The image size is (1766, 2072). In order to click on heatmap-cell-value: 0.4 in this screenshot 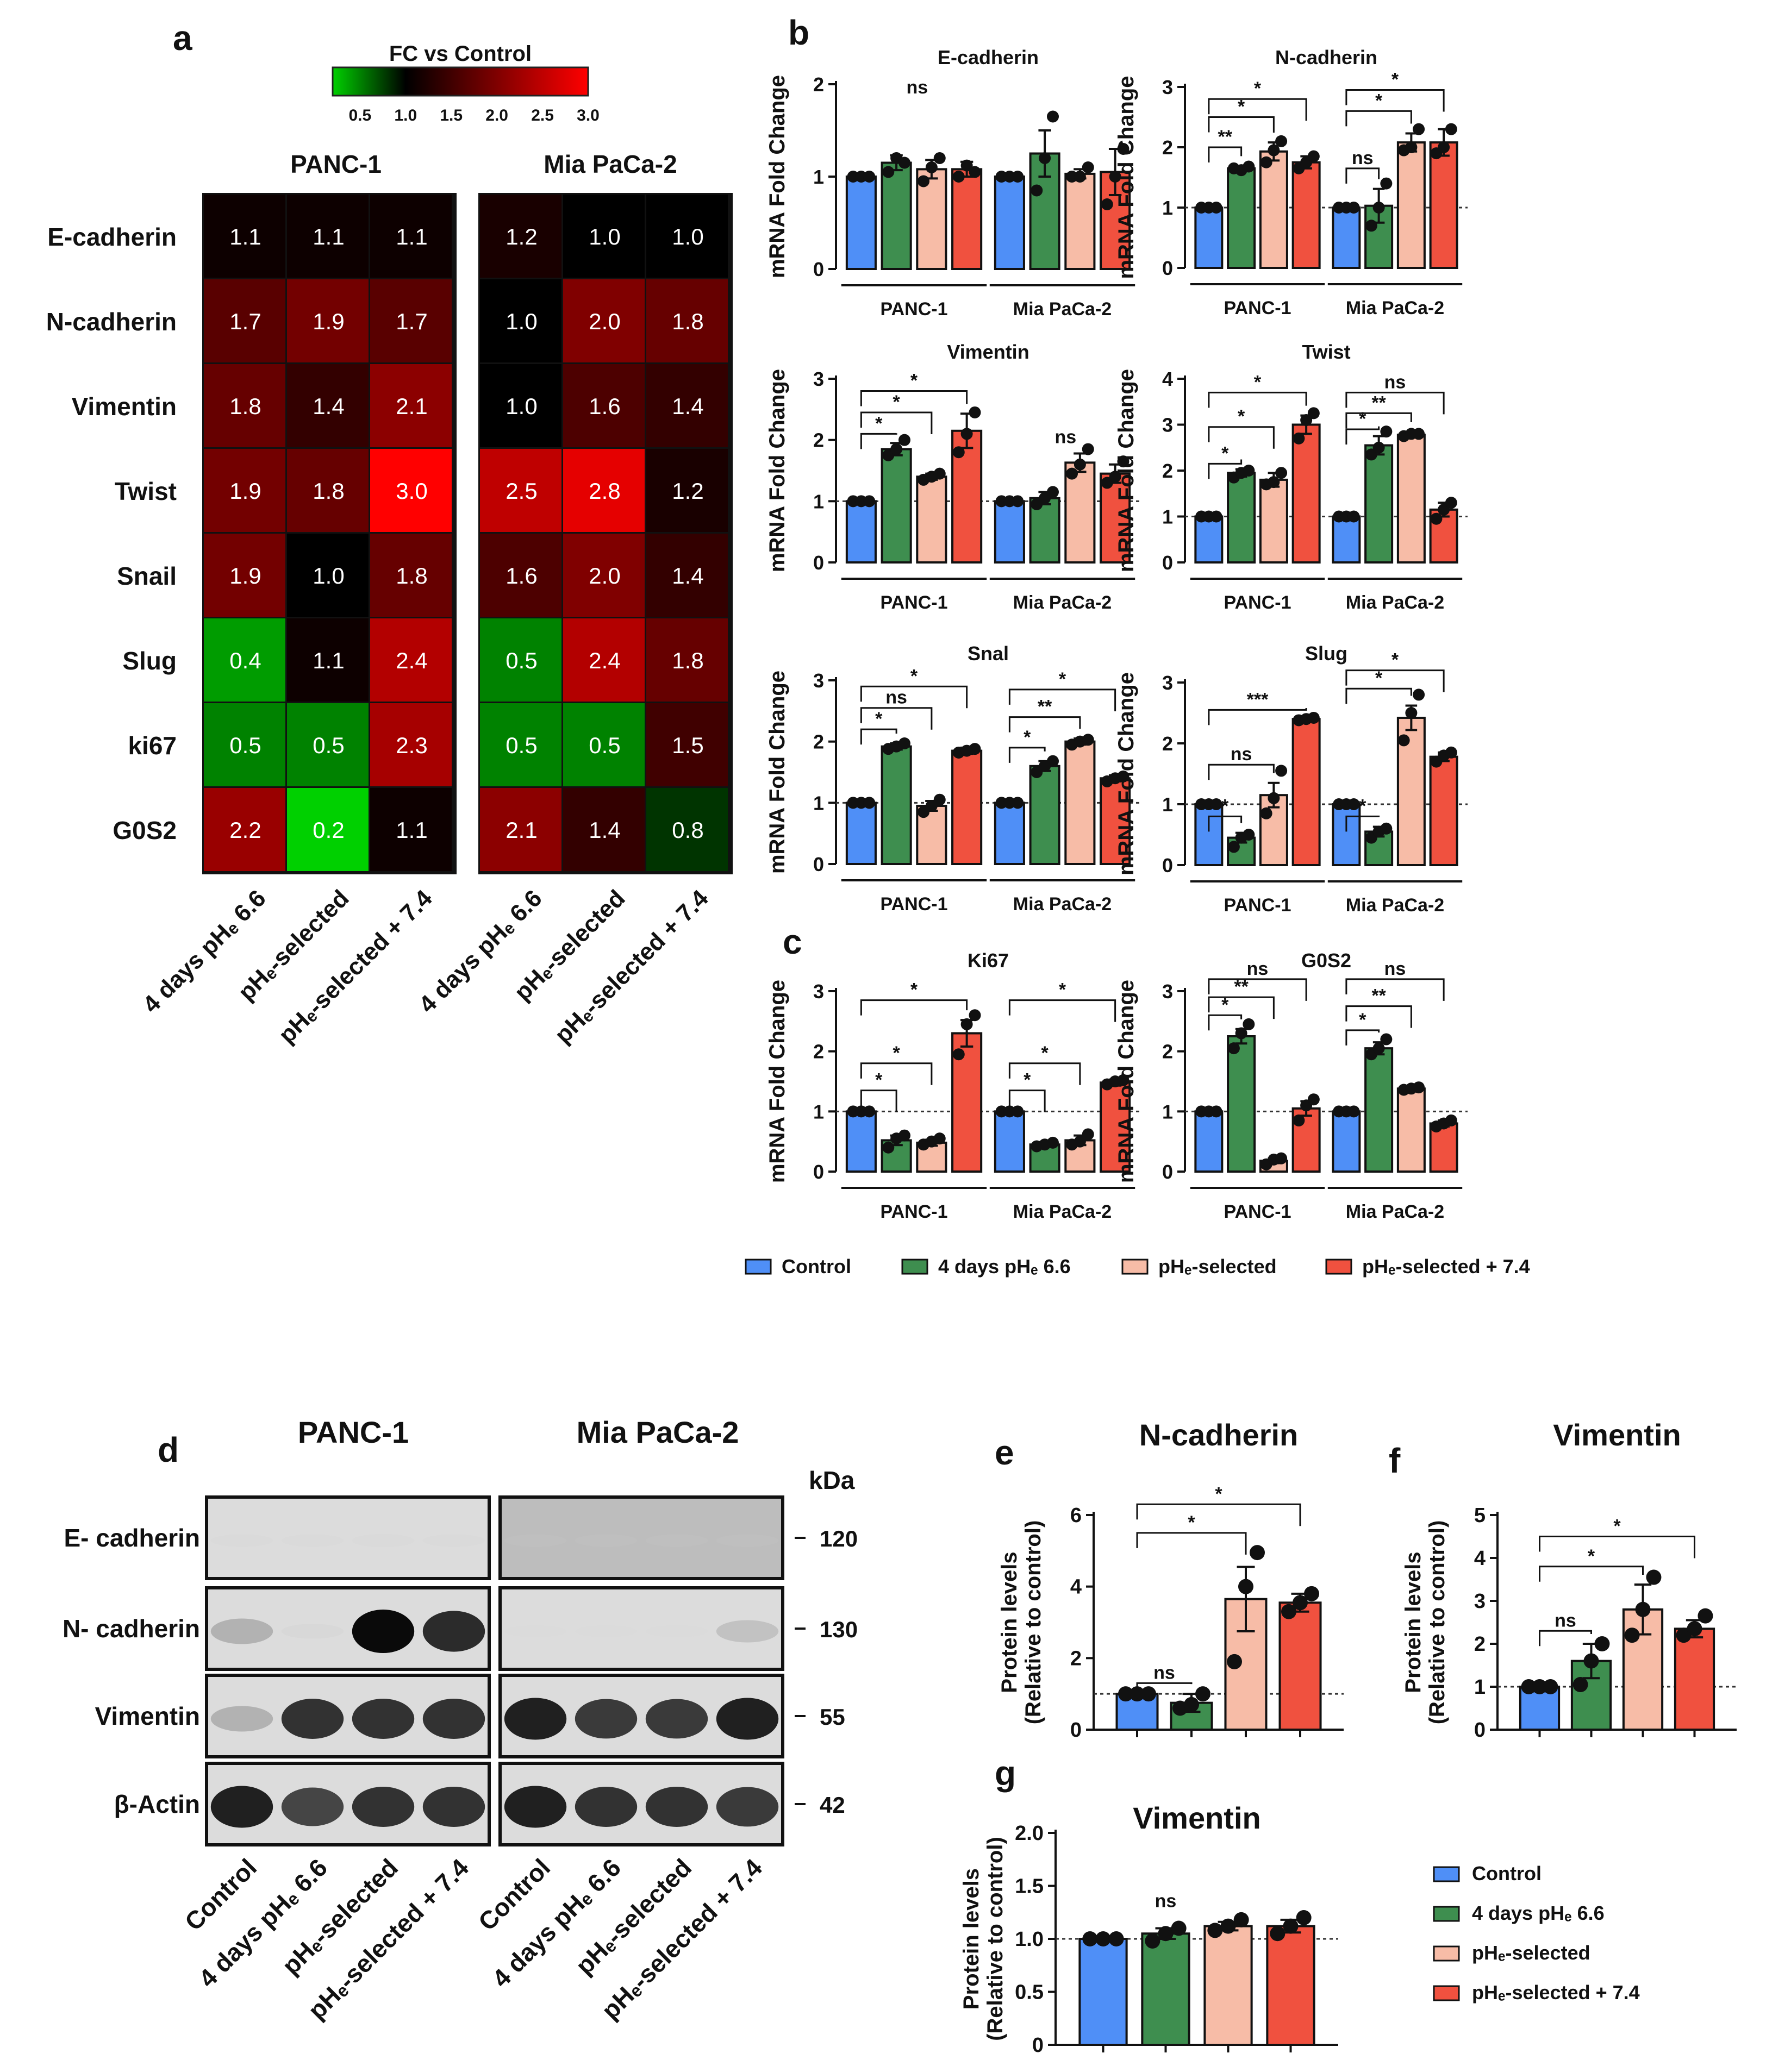, I will do `click(245, 660)`.